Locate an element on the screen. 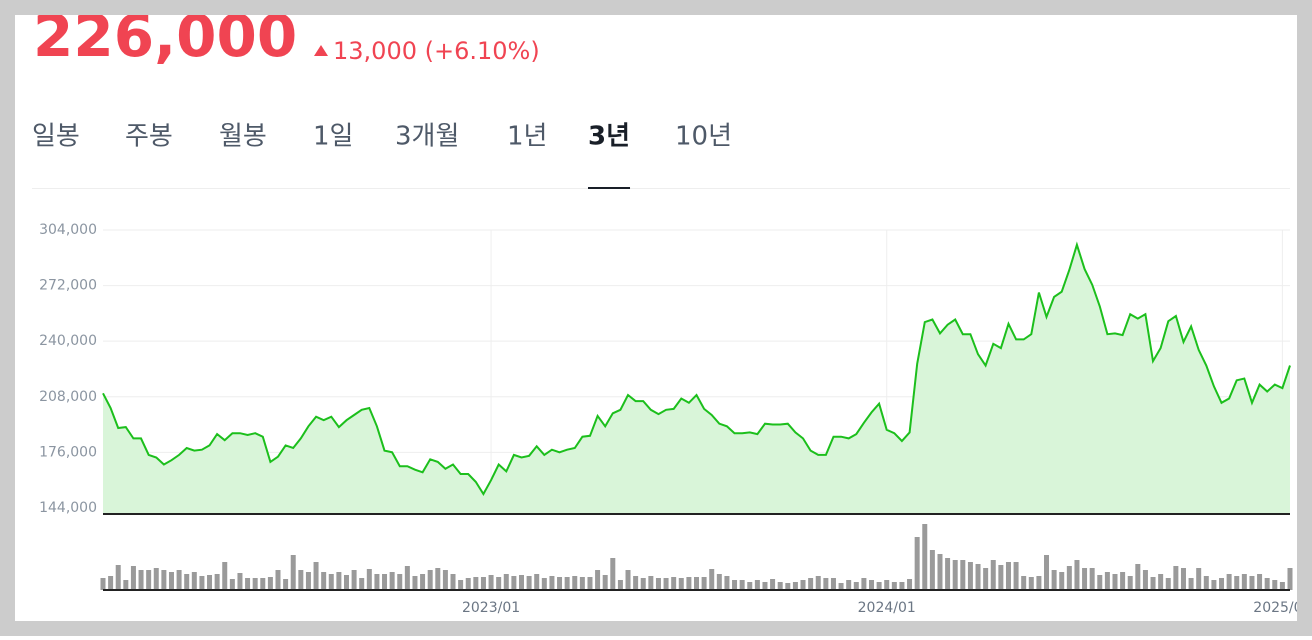  y-tick-label: 240,000 is located at coordinates (68, 341).